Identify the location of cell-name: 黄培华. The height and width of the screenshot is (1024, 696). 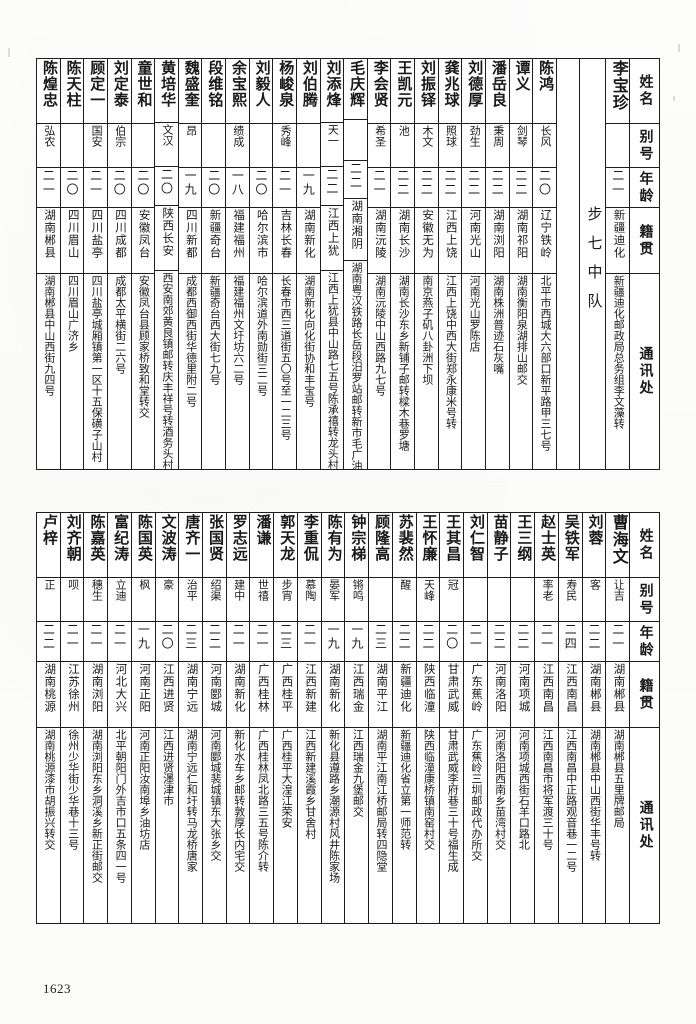
(166, 90).